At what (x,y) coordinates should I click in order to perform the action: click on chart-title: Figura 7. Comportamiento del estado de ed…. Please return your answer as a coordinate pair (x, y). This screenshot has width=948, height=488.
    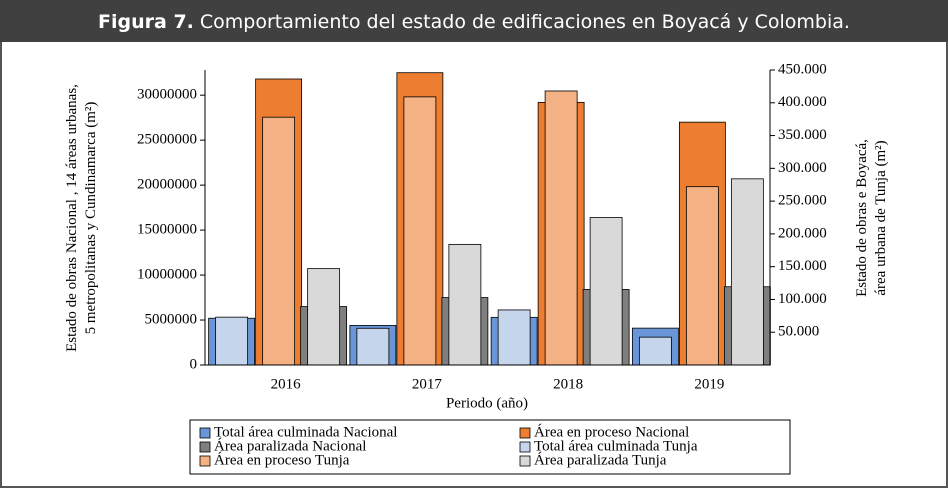
    Looking at the image, I should click on (474, 22).